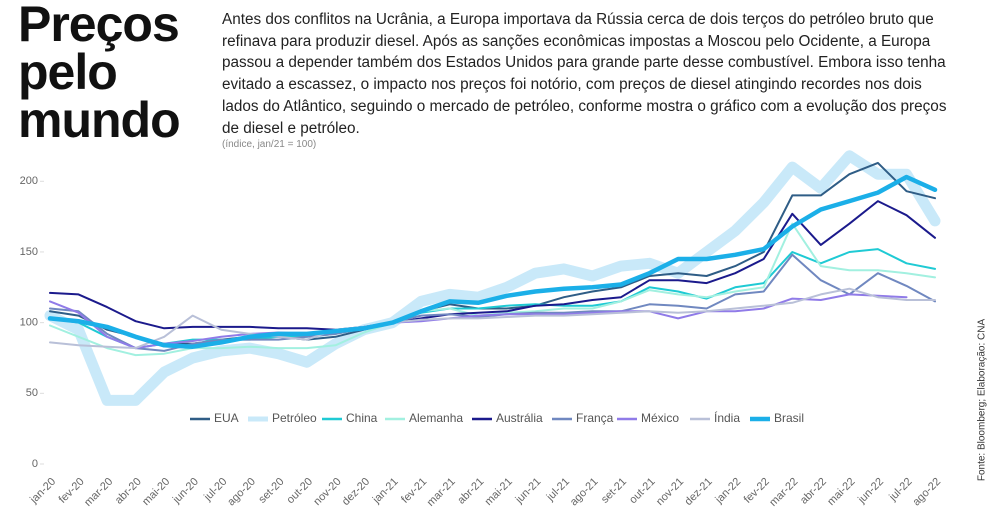 This screenshot has height=523, width=989. I want to click on x-tick-label: out-21, so click(642, 491).